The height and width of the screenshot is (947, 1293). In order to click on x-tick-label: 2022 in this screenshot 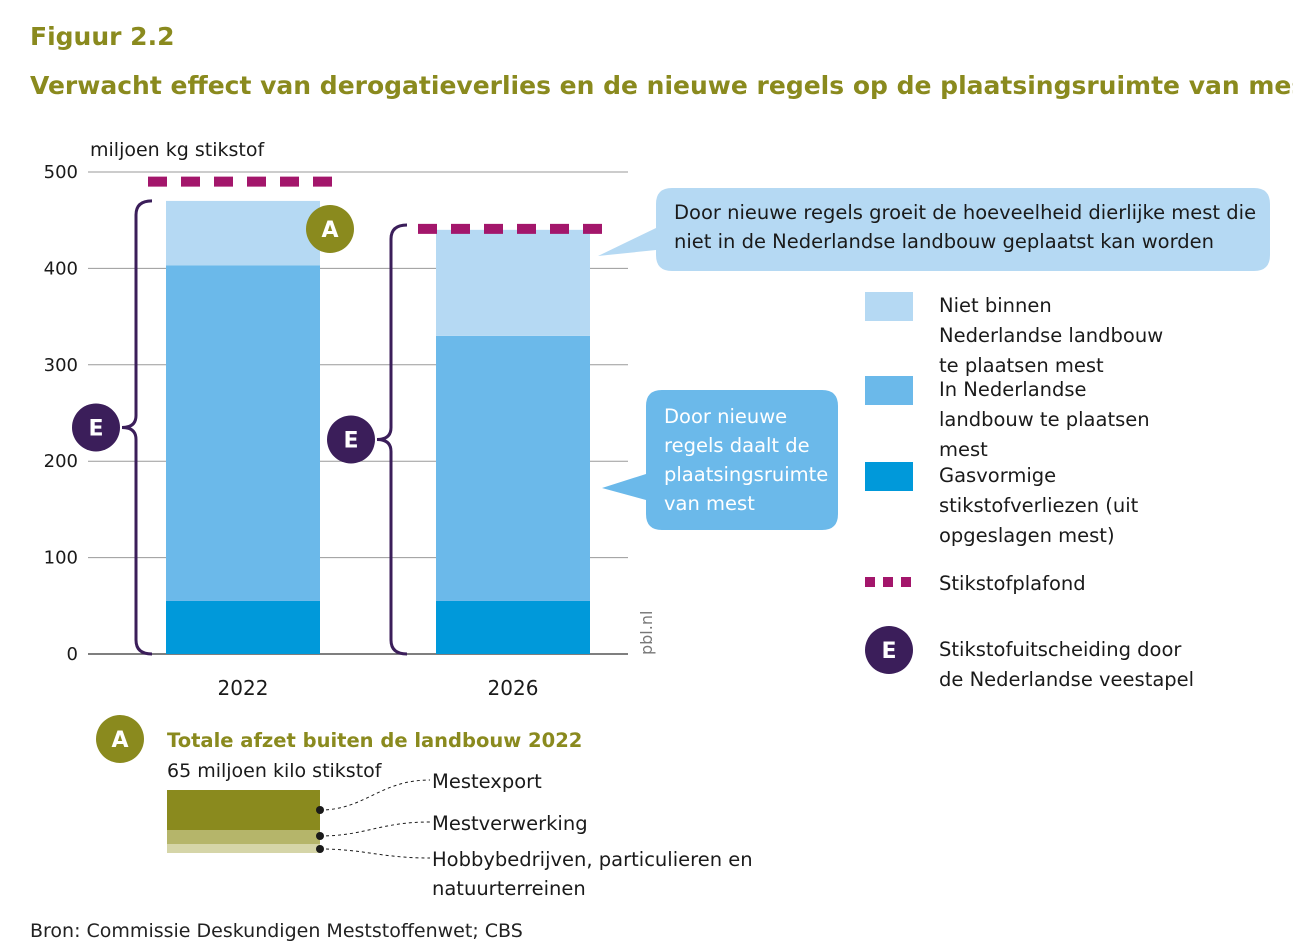, I will do `click(243, 688)`.